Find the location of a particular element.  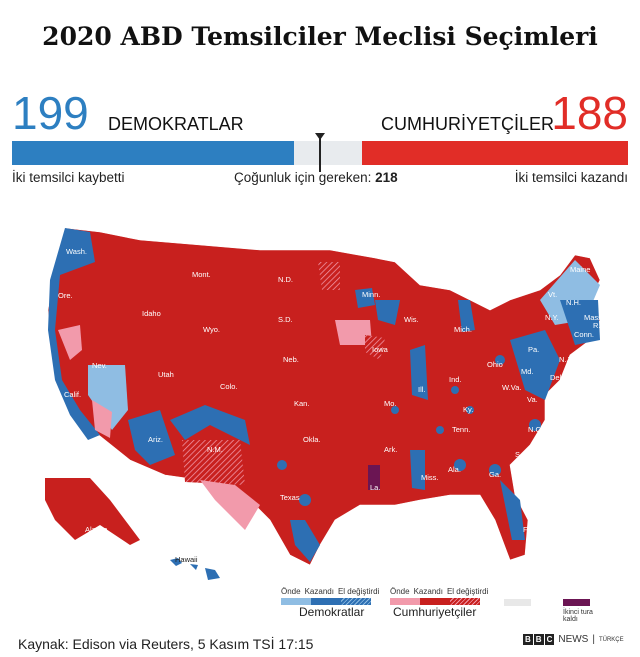

legend-rep-won: Kazandı is located at coordinates (428, 591).